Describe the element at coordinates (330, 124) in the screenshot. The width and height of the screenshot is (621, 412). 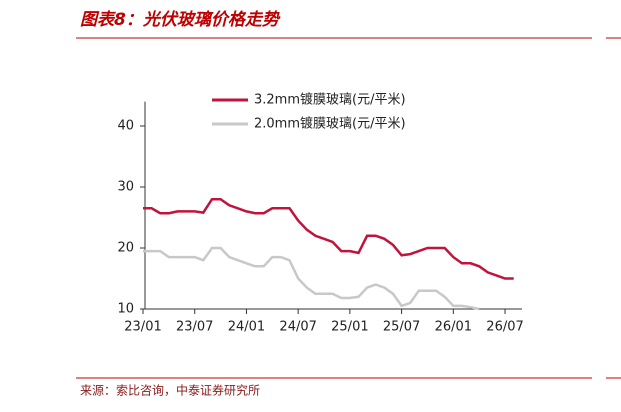
I see `legend-label: 2.0mm镀膜玻璃(元/平米)` at that location.